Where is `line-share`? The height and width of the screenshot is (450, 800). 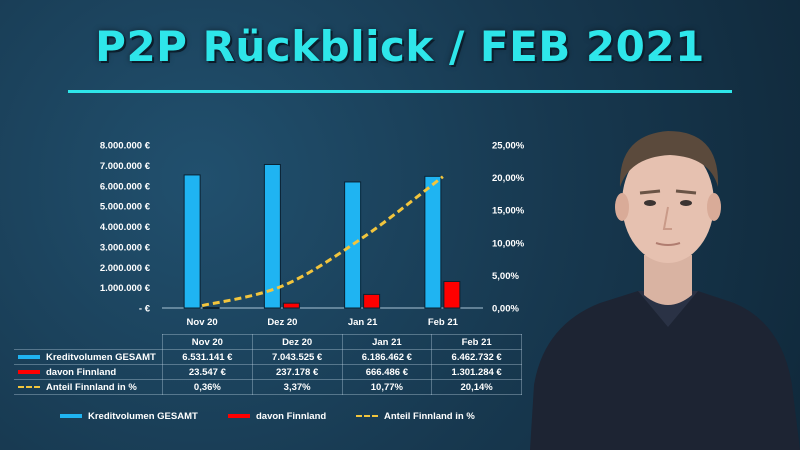
line-share is located at coordinates (322, 241).